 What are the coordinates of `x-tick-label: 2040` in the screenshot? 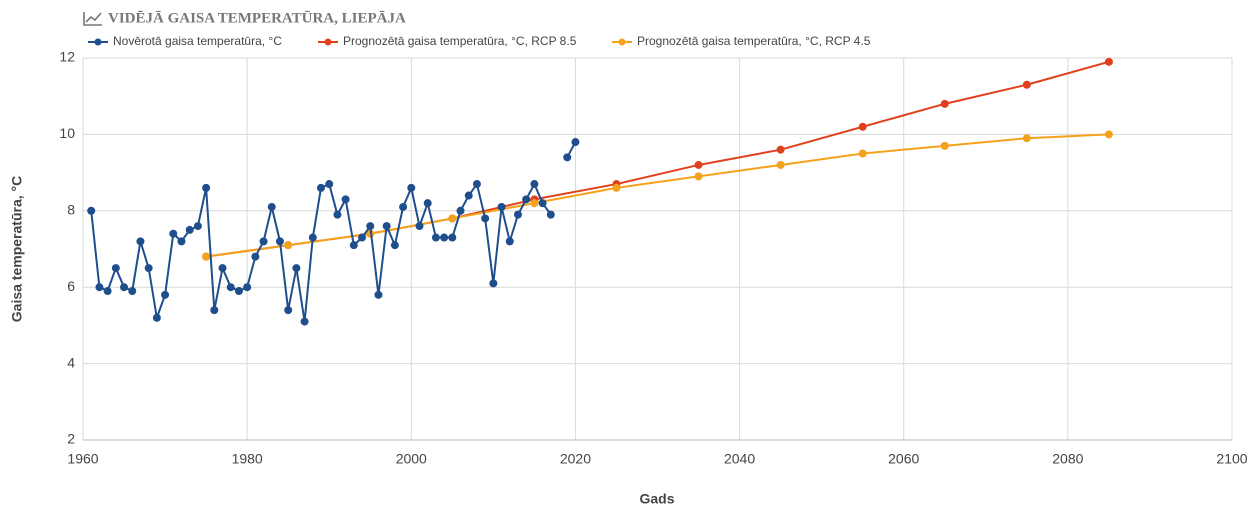 It's located at (739, 459).